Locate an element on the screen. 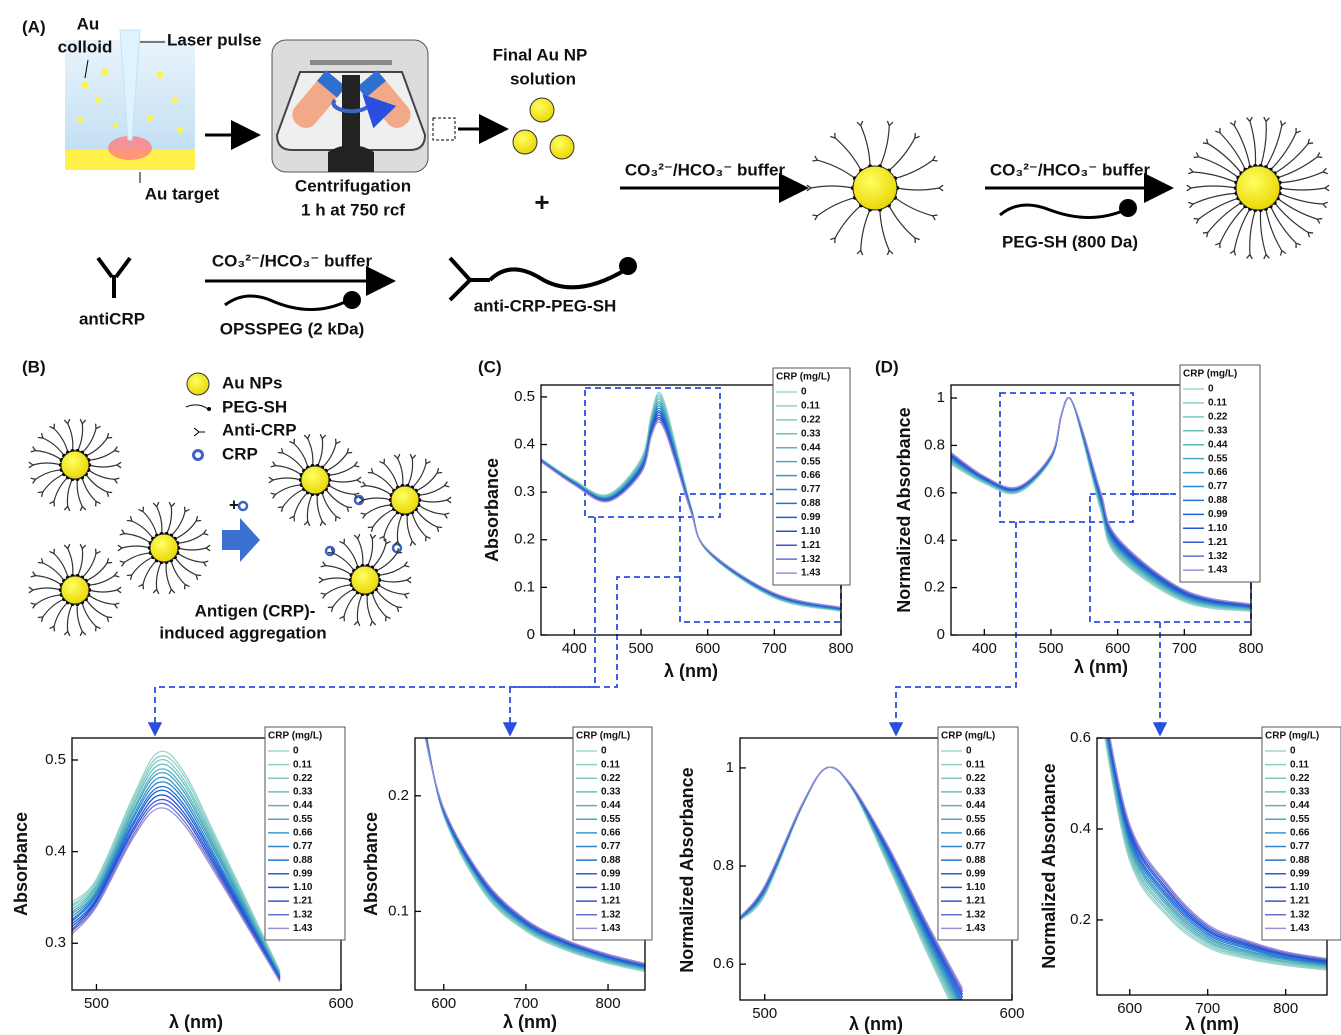 The width and height of the screenshot is (1341, 1035). panel-label: (D) is located at coordinates (887, 366).